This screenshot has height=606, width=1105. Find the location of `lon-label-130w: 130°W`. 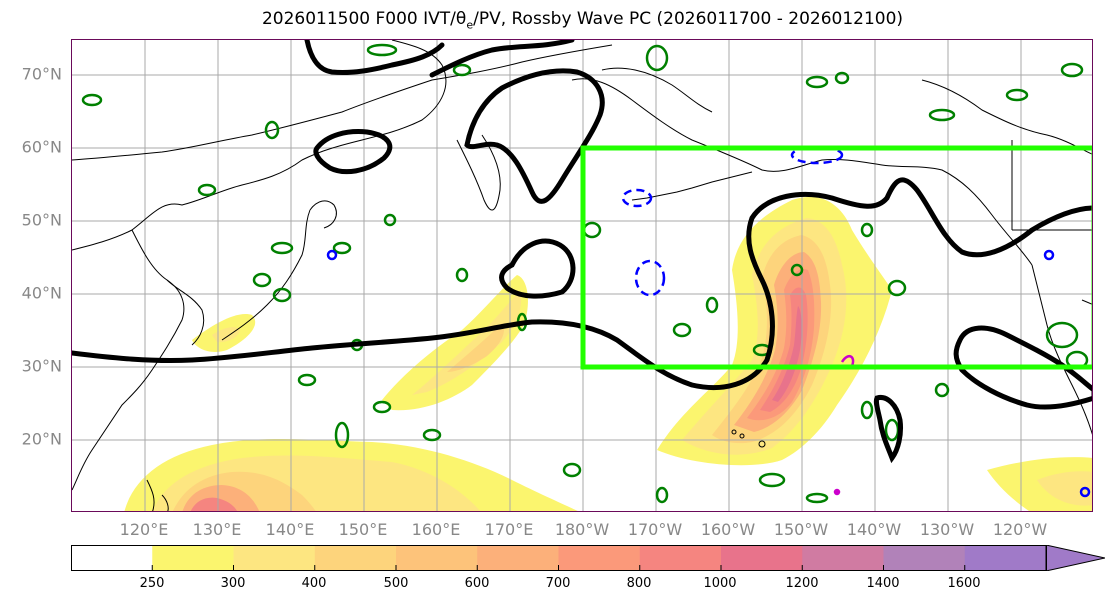

lon-label-130w: 130°W is located at coordinates (947, 529).